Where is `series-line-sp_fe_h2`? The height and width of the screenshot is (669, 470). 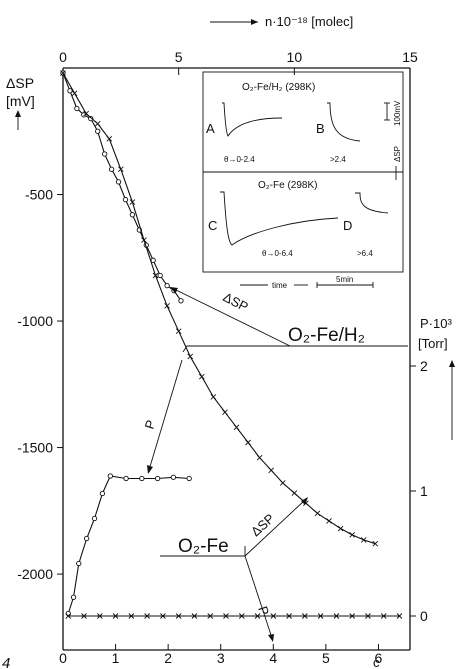
series-line-sp_fe_h2 is located at coordinates (122, 187).